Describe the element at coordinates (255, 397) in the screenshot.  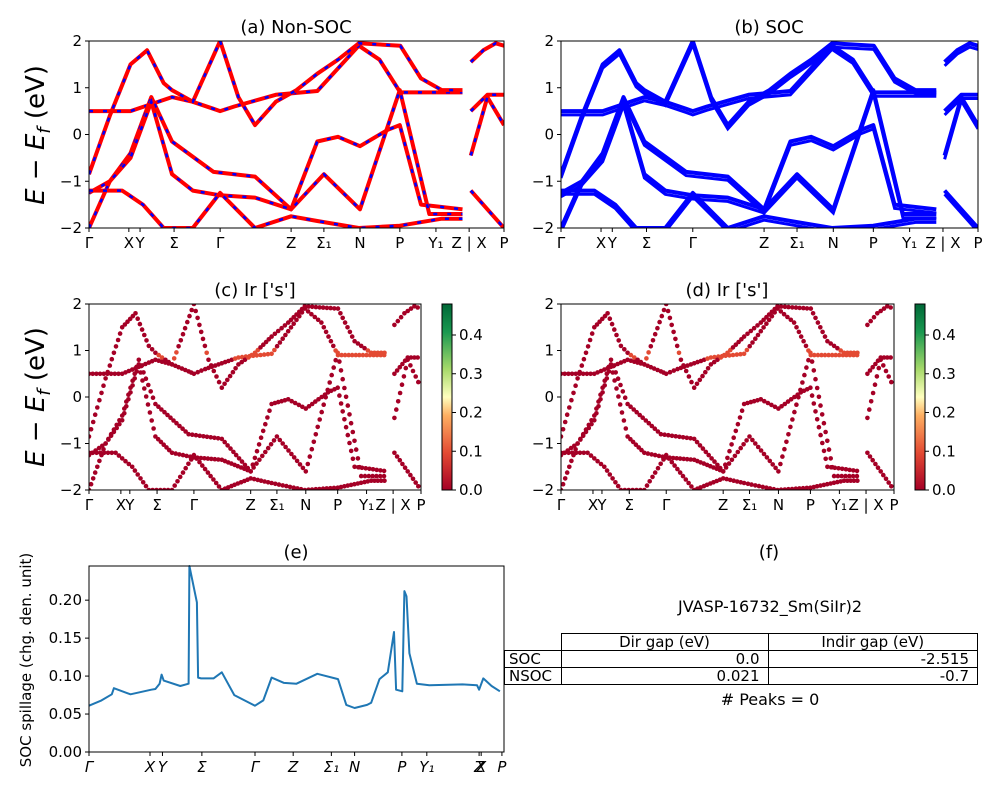
I see `scatter-points` at that location.